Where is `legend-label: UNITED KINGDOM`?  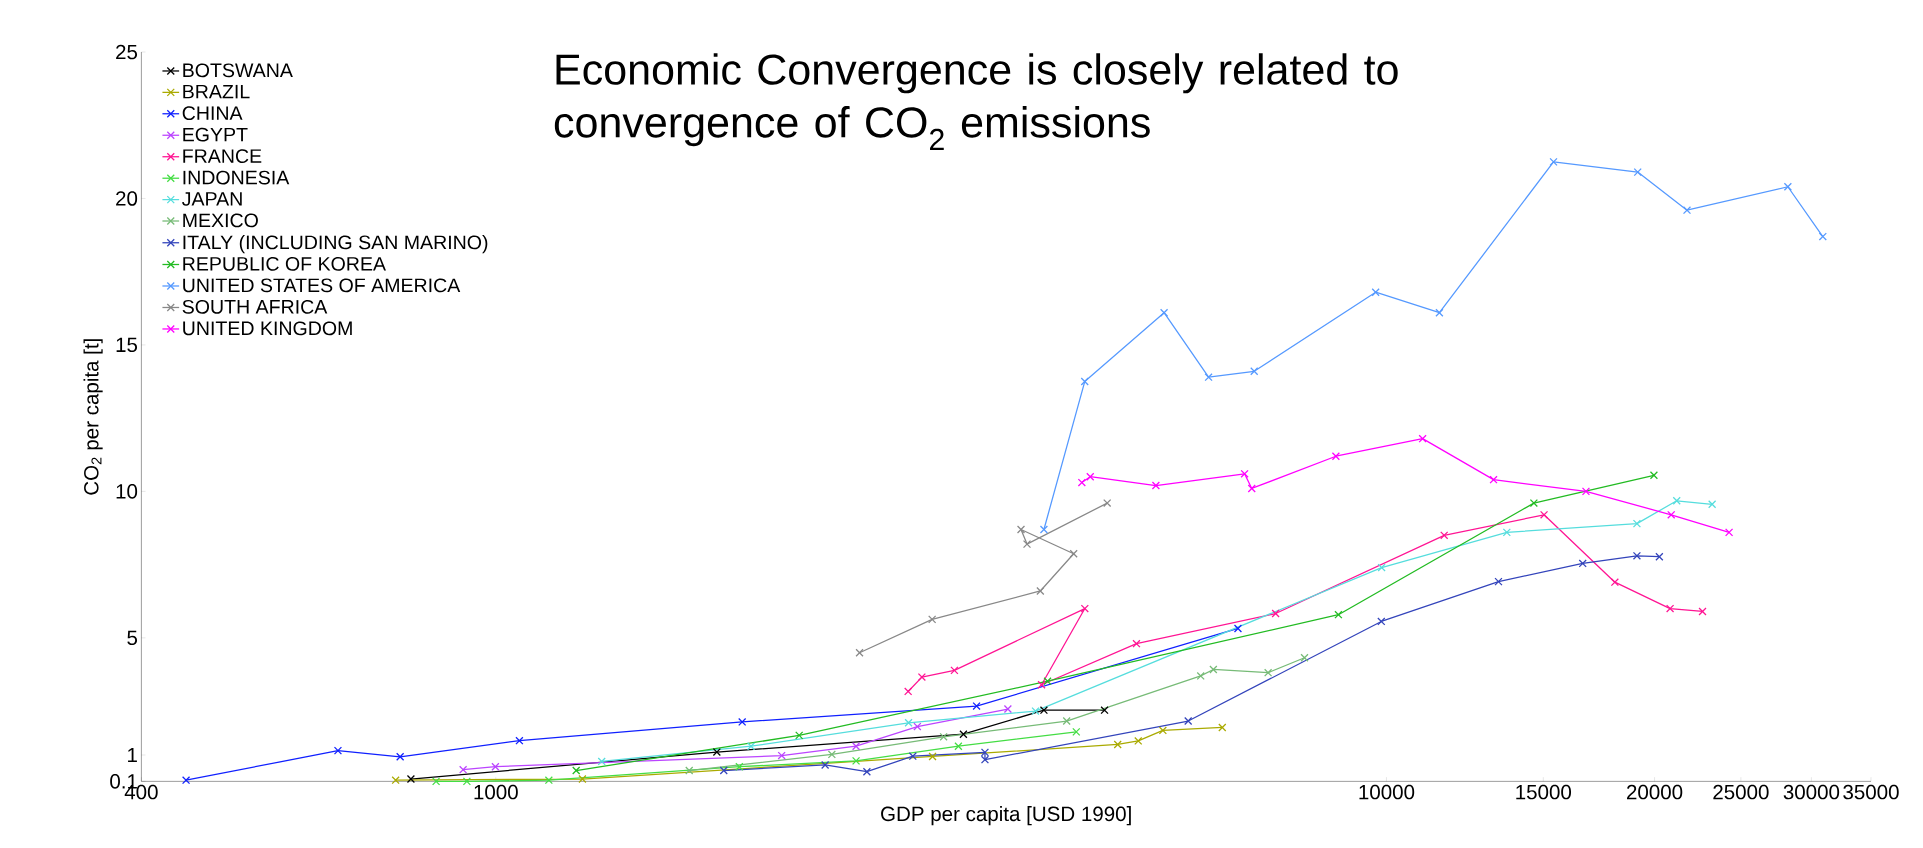
legend-label: UNITED KINGDOM is located at coordinates (267, 328).